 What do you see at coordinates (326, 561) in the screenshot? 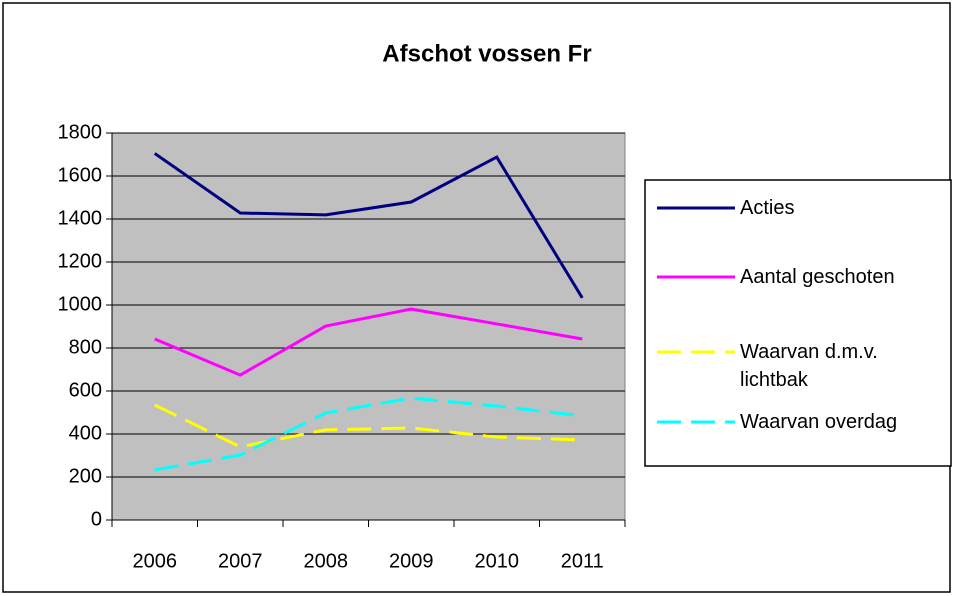
I see `x-tick-label: 2008` at bounding box center [326, 561].